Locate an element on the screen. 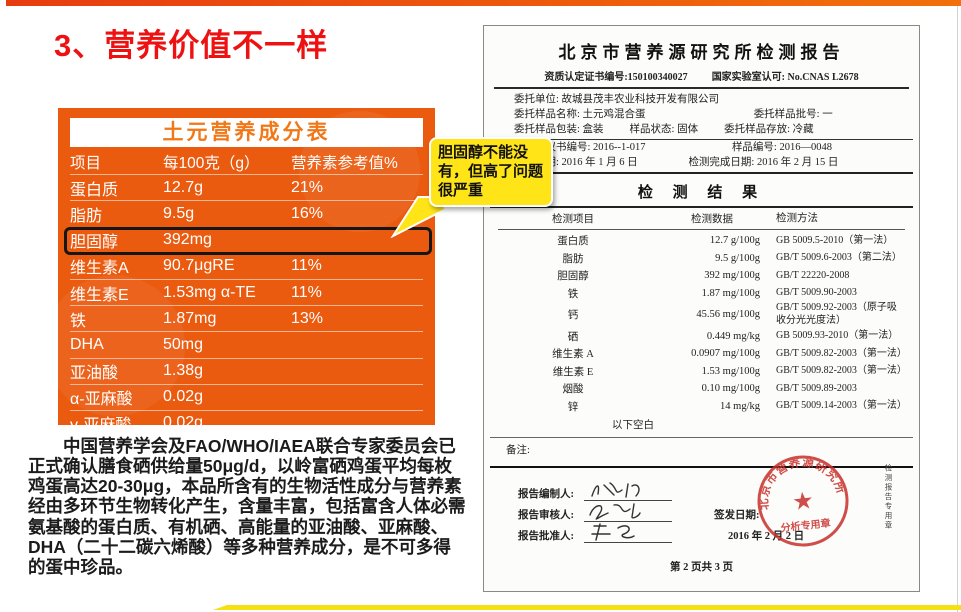 This screenshot has height=612, width=961. results-row: 胆固醇 392 mg/100g GB/T 22220-2008 is located at coordinates (701, 276).